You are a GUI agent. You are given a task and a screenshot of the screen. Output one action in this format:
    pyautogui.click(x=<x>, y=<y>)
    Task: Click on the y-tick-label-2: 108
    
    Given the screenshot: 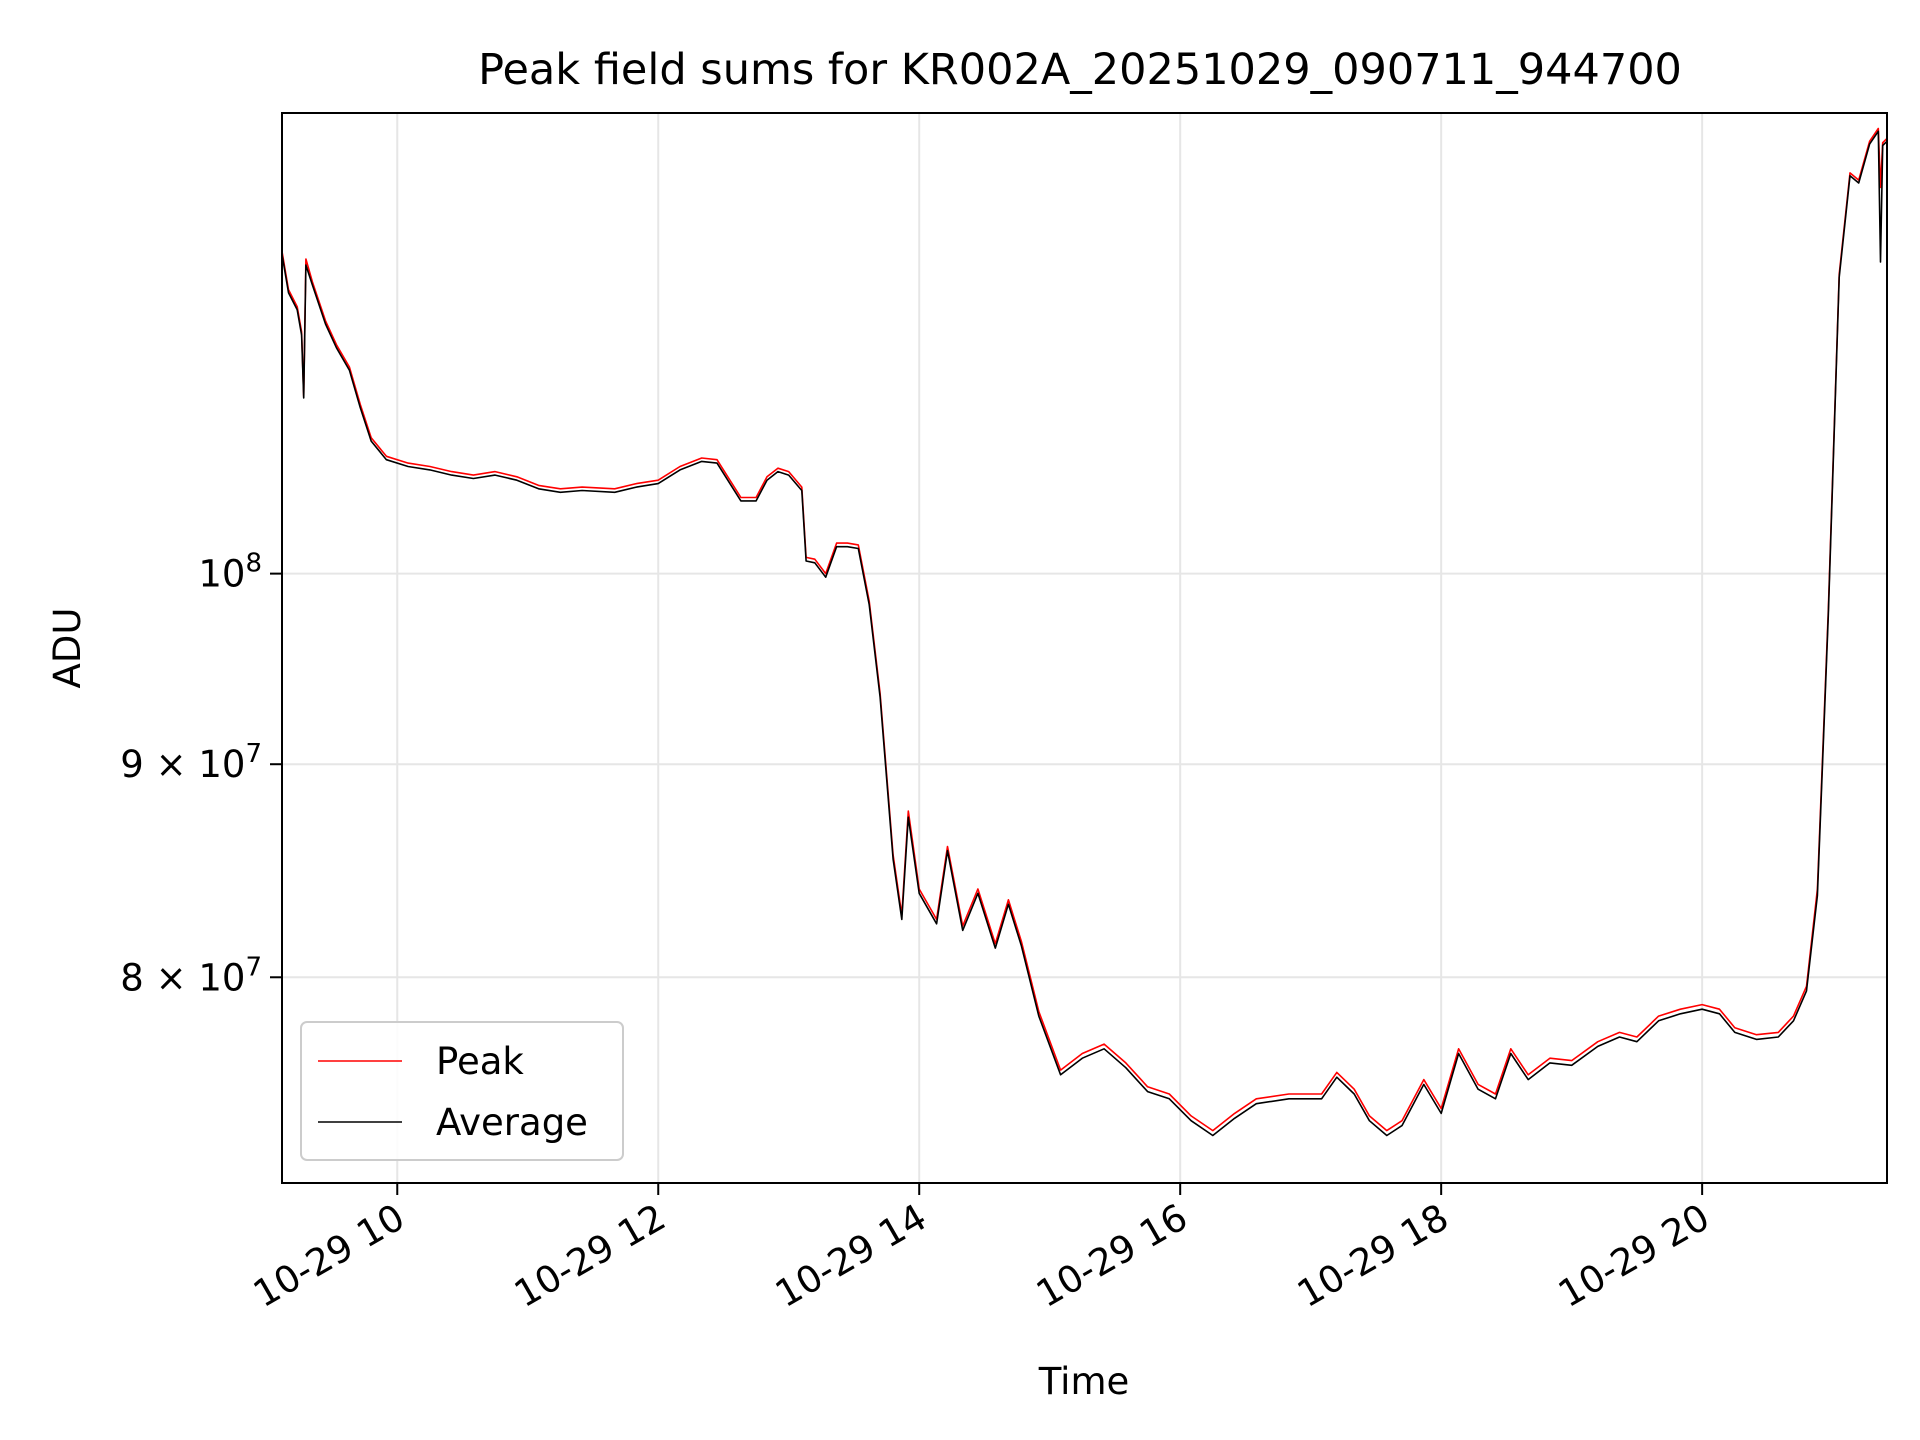 What is the action you would take?
    pyautogui.click(x=230, y=572)
    